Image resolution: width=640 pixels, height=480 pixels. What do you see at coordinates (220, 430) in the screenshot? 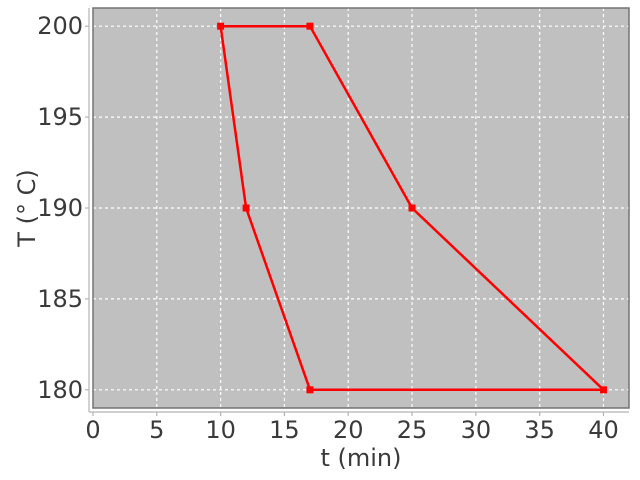
I see `x-tick-label: 10` at bounding box center [220, 430].